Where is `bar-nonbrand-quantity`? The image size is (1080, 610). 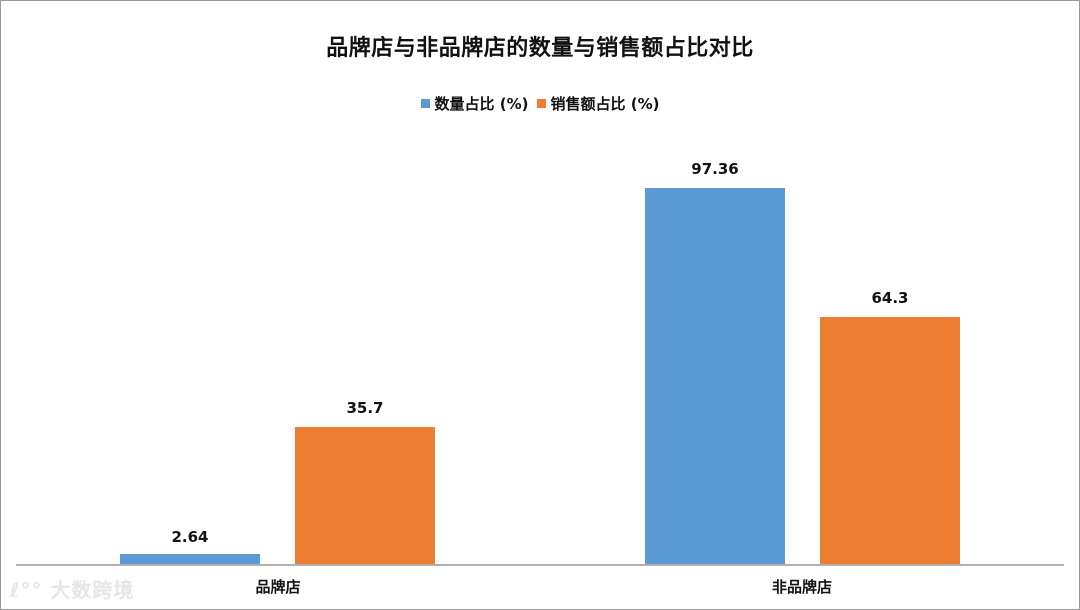 bar-nonbrand-quantity is located at coordinates (715, 376).